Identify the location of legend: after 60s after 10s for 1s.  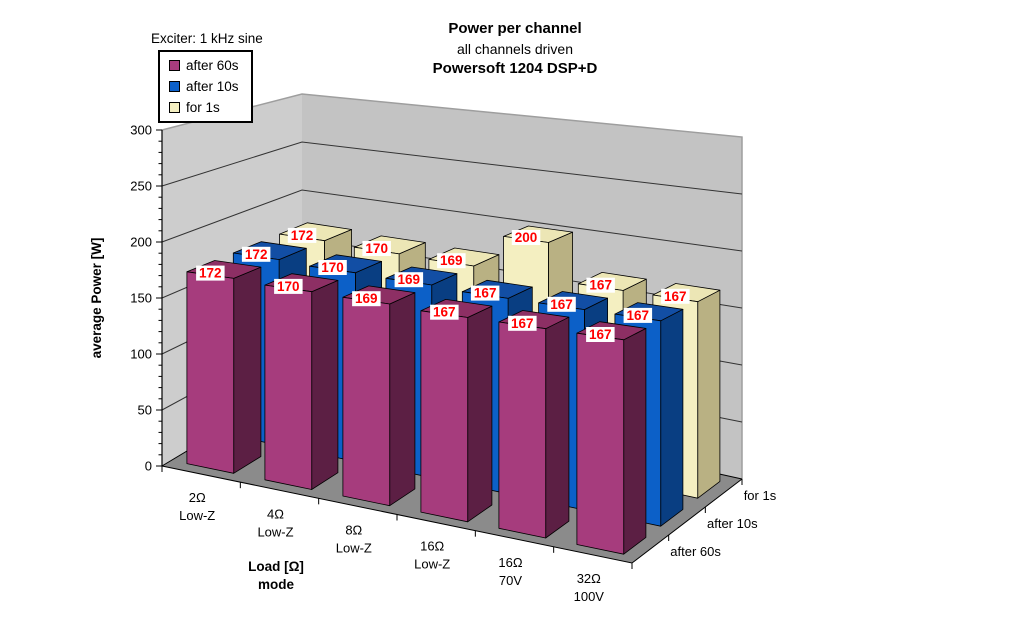
(205, 86).